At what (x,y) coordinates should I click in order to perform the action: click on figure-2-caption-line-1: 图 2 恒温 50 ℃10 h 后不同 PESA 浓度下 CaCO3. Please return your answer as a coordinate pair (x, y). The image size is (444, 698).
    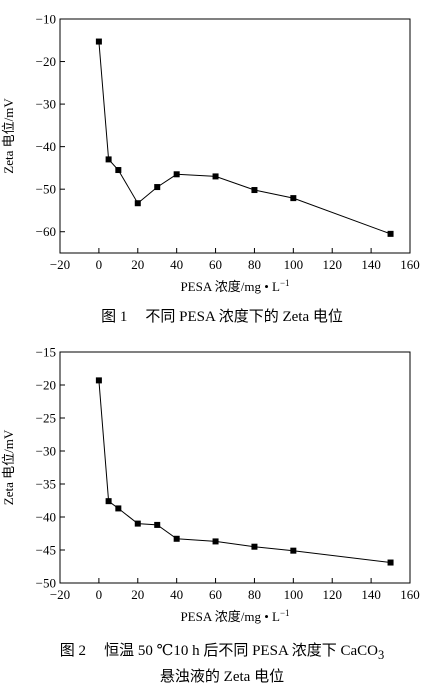
    Looking at the image, I should click on (222, 653).